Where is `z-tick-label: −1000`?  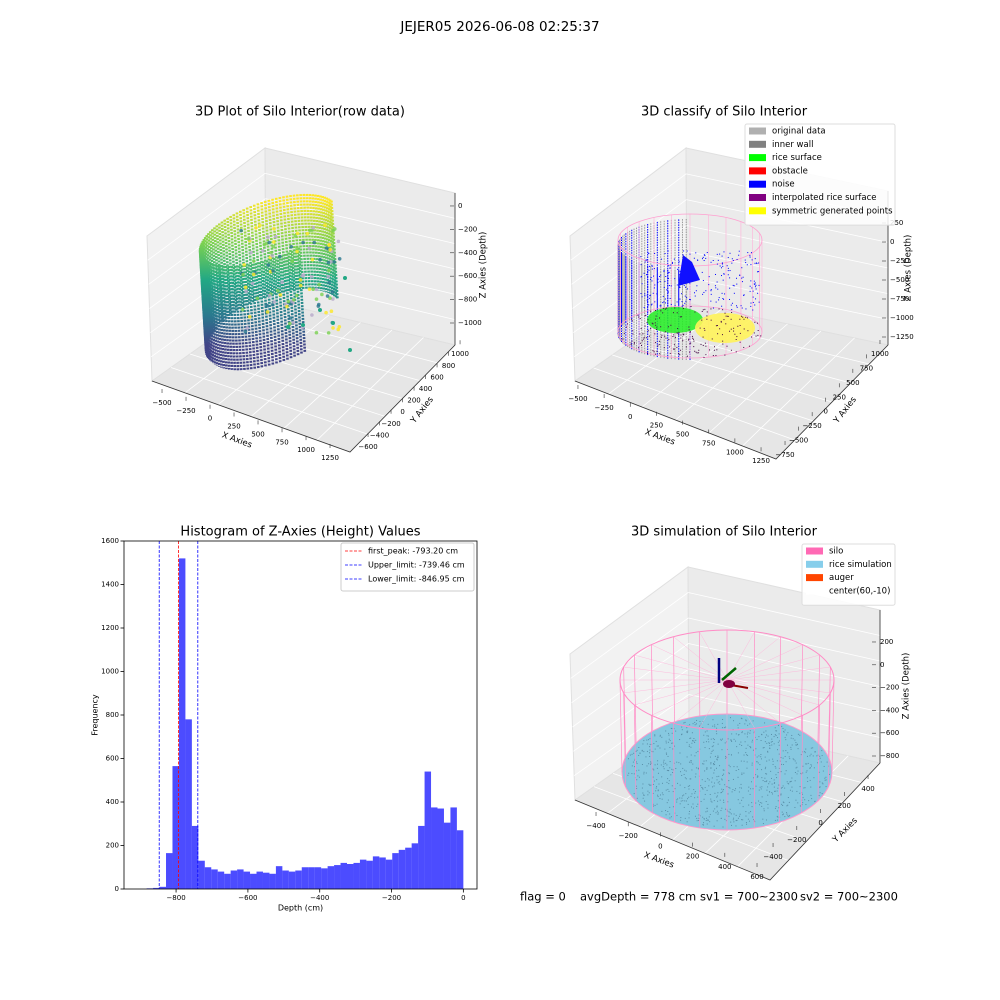 z-tick-label: −1000 is located at coordinates (470, 323).